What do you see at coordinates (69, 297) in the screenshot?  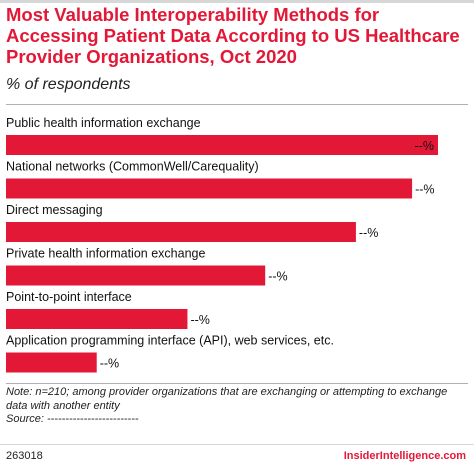 I see `category-label: Point-to-point interface` at bounding box center [69, 297].